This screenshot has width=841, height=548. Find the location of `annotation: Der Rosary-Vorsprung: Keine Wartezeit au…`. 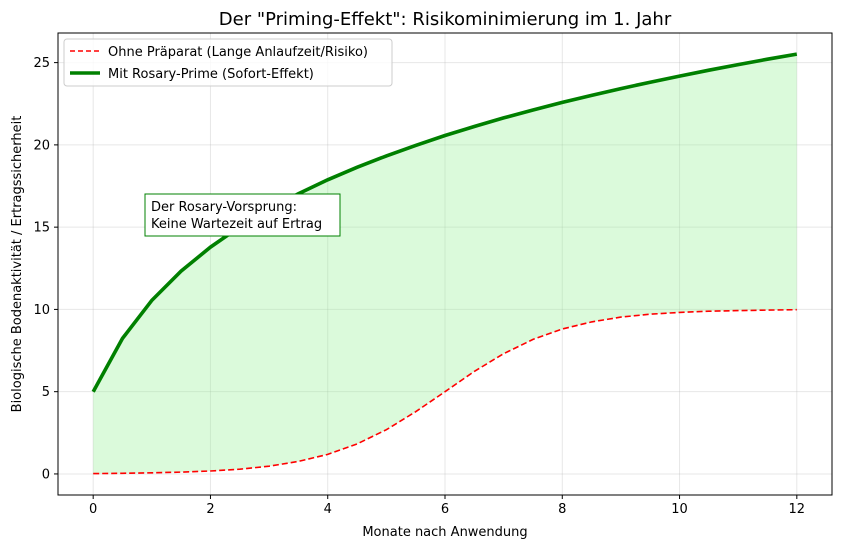

annotation: Der Rosary-Vorsprung: Keine Wartezeit au… is located at coordinates (242, 215).